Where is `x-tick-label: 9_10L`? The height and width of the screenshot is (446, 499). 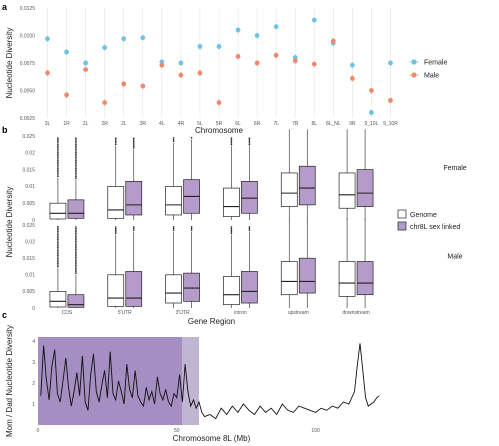
x-tick-label: 9_10L is located at coordinates (371, 124).